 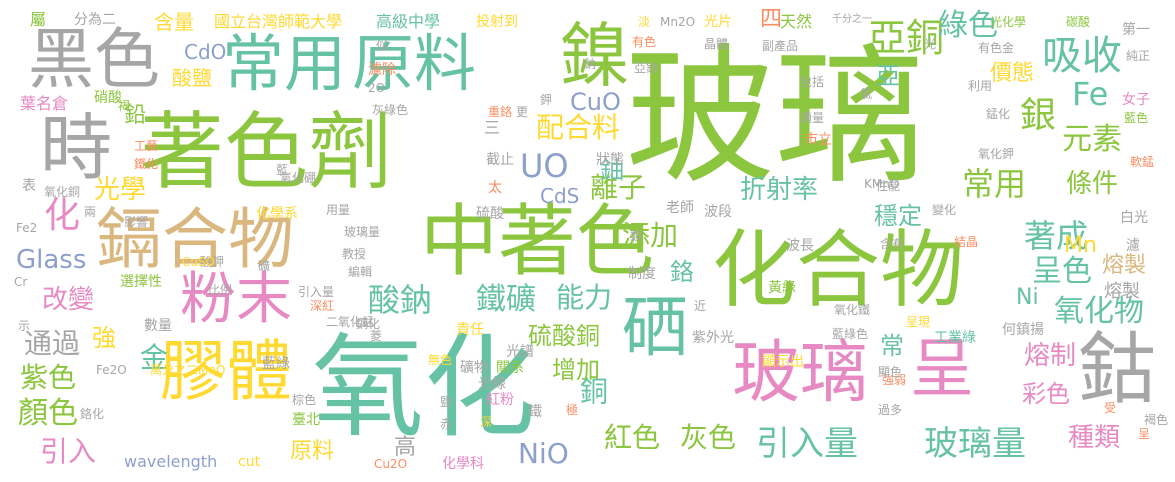 I want to click on word: 高, so click(x=405, y=447).